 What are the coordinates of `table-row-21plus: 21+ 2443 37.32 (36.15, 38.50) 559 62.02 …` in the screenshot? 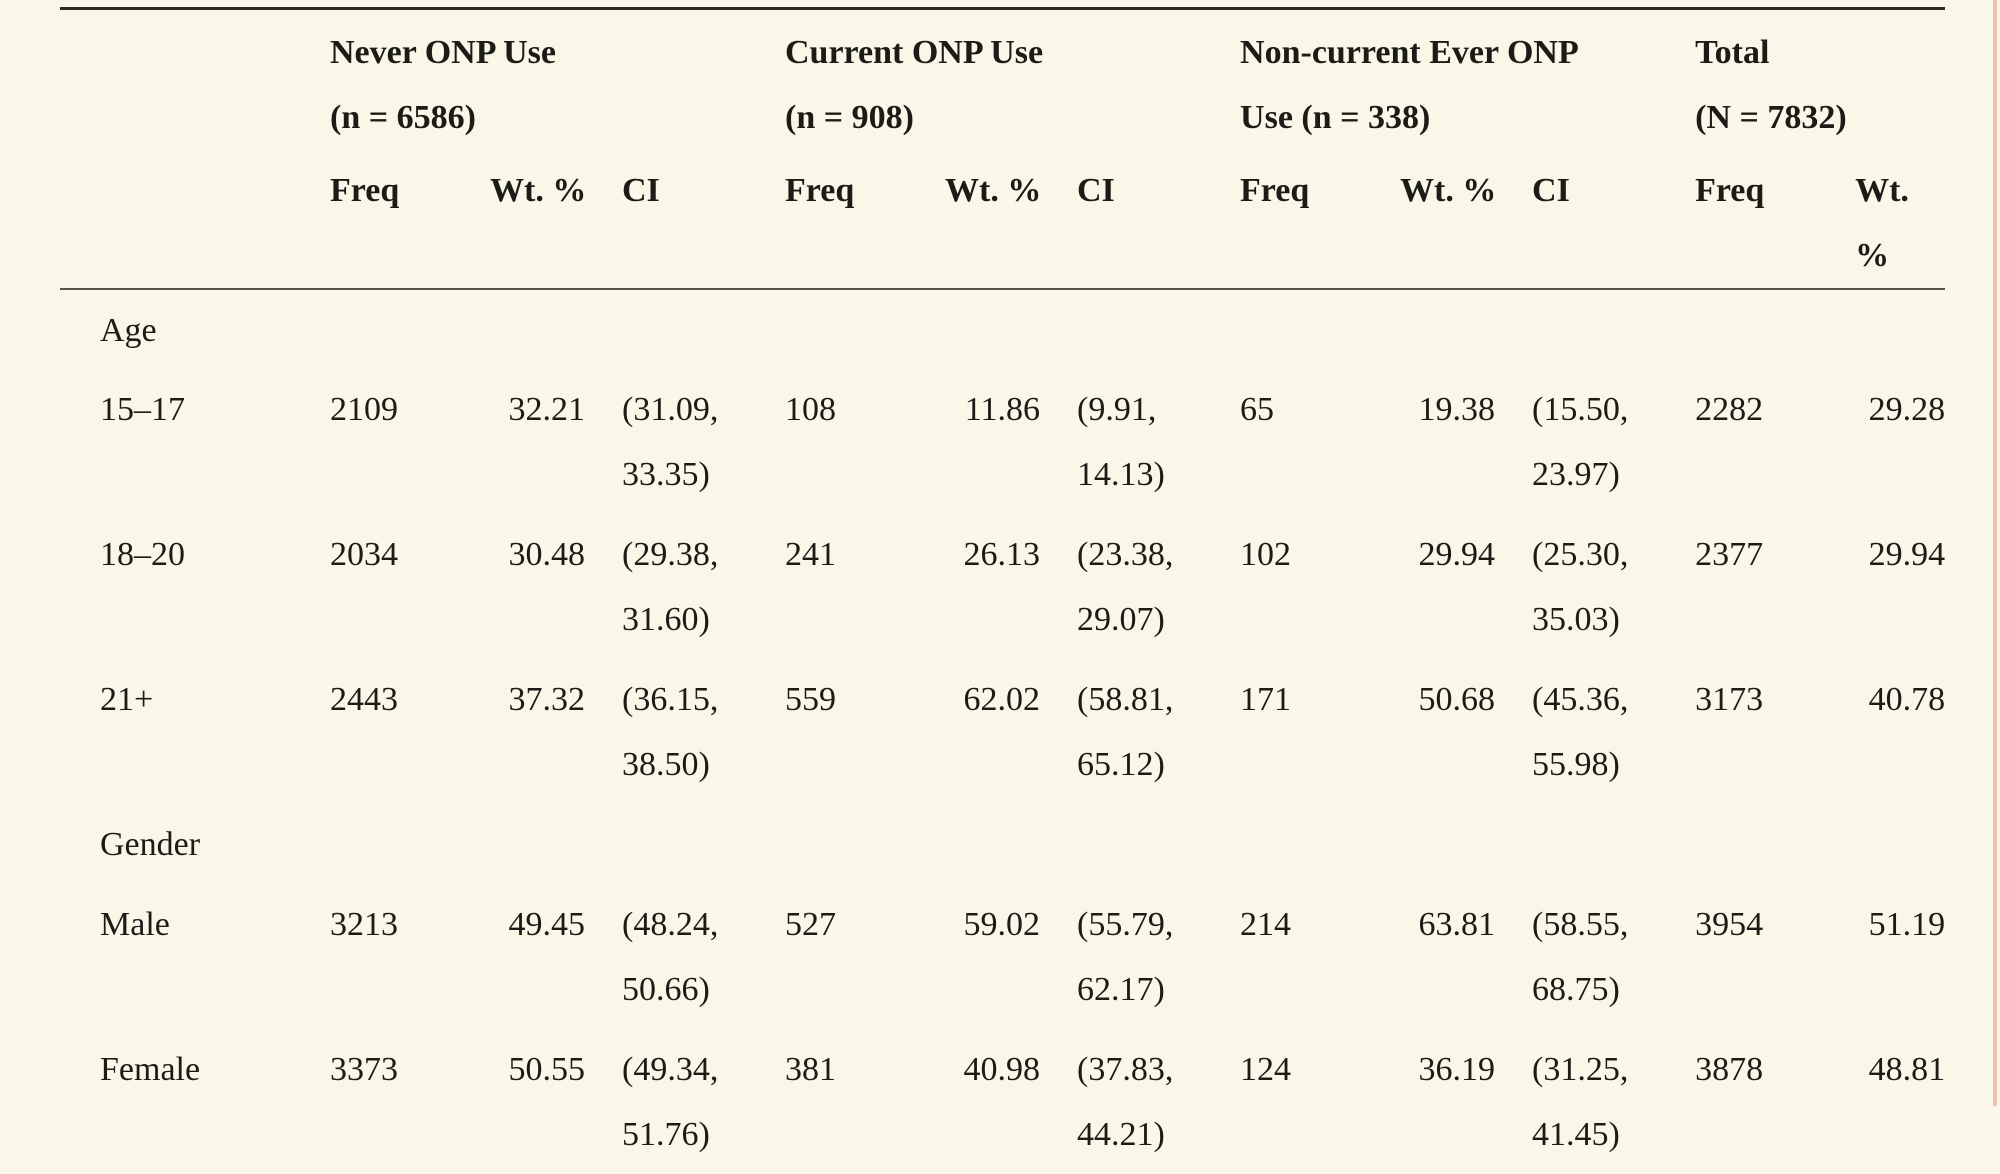 It's located at (1002, 731).